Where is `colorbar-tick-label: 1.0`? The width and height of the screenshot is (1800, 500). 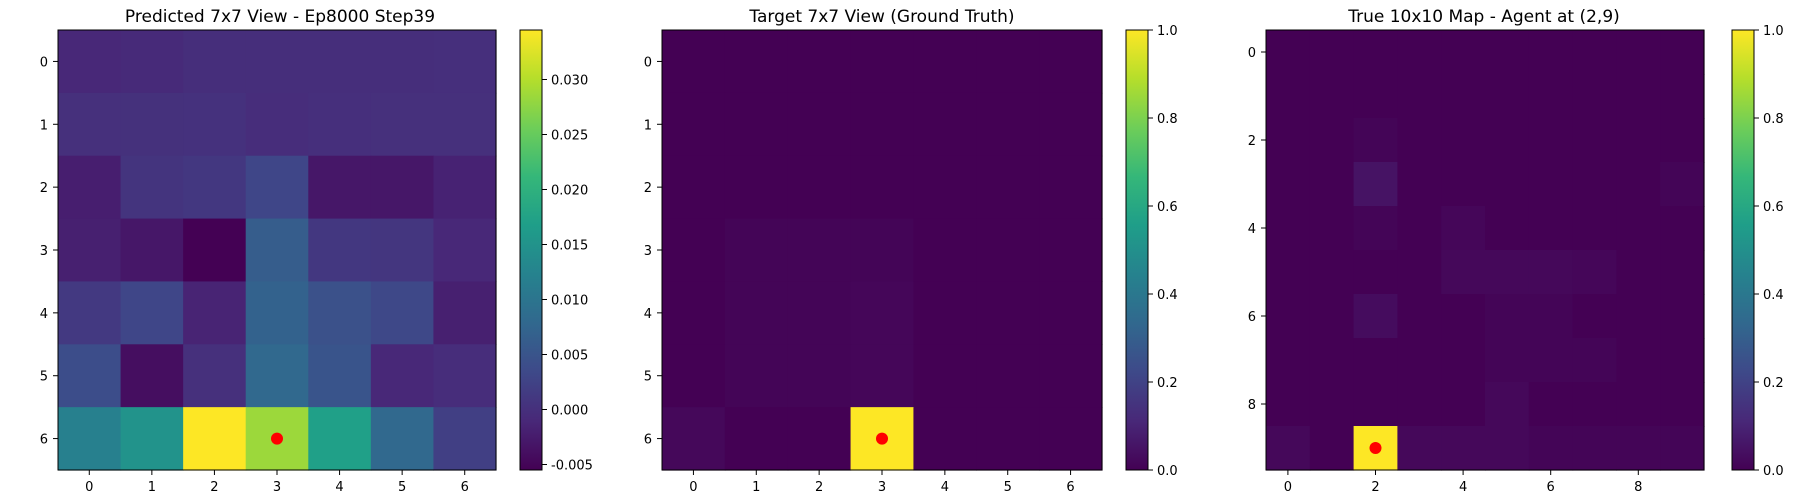 colorbar-tick-label: 1.0 is located at coordinates (1167, 31).